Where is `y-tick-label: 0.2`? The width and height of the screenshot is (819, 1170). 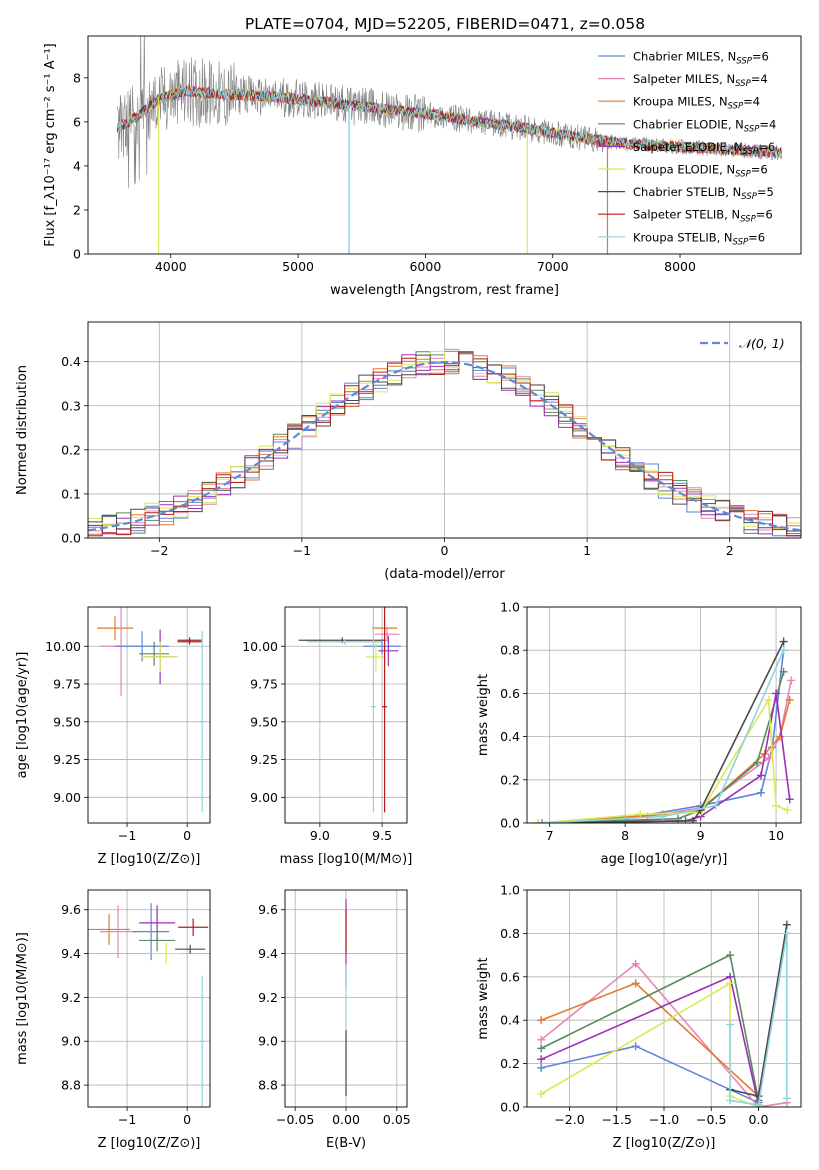 y-tick-label: 0.2 is located at coordinates (510, 779).